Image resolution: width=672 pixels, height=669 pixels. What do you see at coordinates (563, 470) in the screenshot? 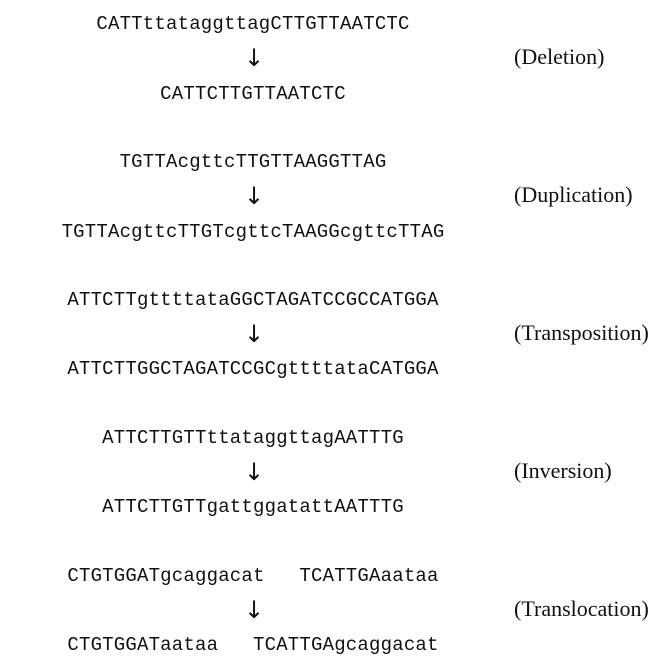
I see `inversion-label: (Inversion)` at bounding box center [563, 470].